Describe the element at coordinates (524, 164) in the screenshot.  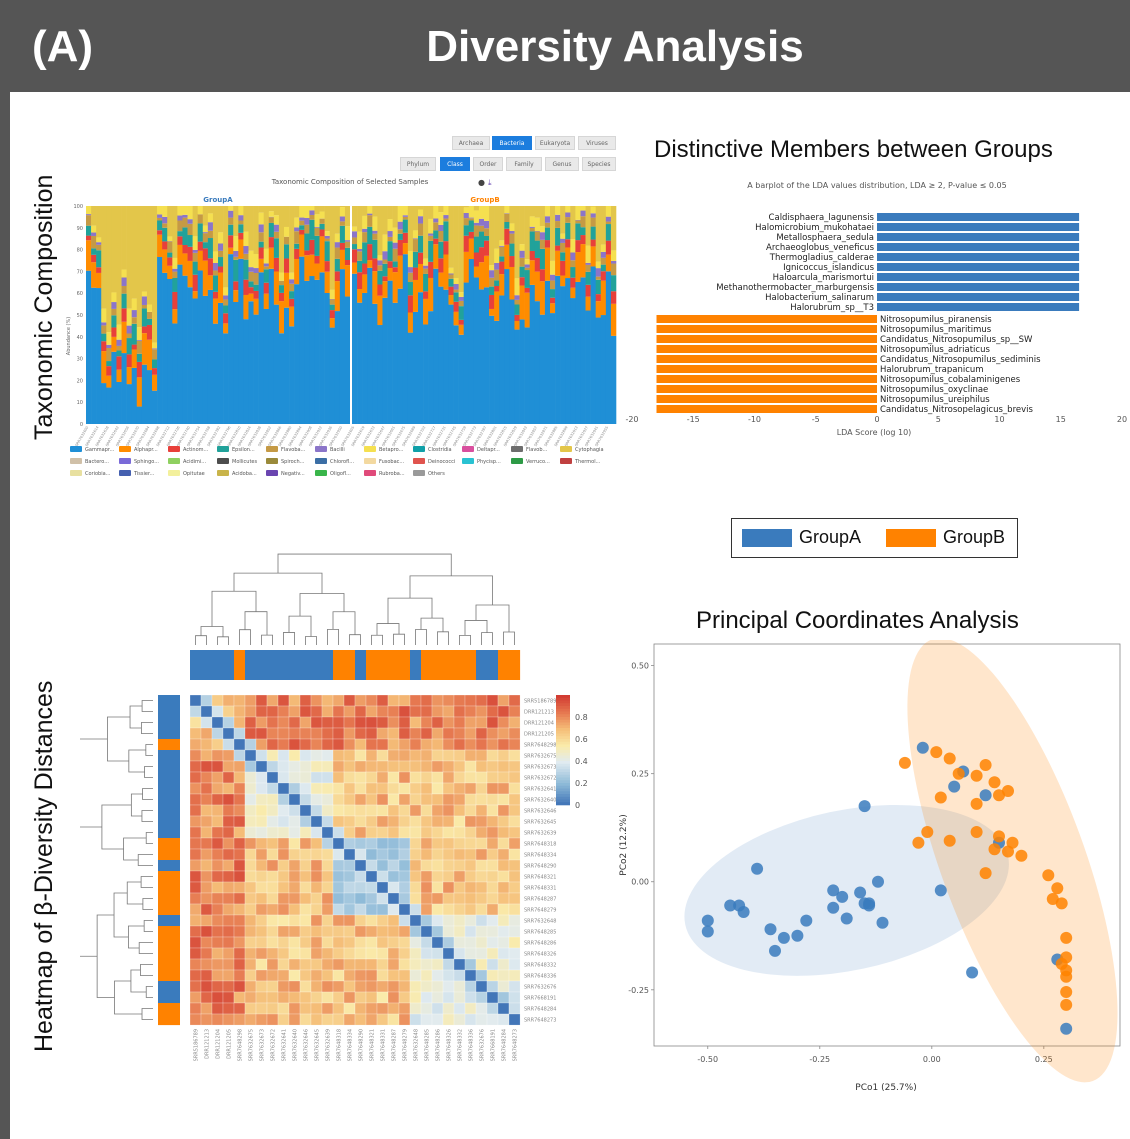
I see `rank-button-family: Family` at that location.